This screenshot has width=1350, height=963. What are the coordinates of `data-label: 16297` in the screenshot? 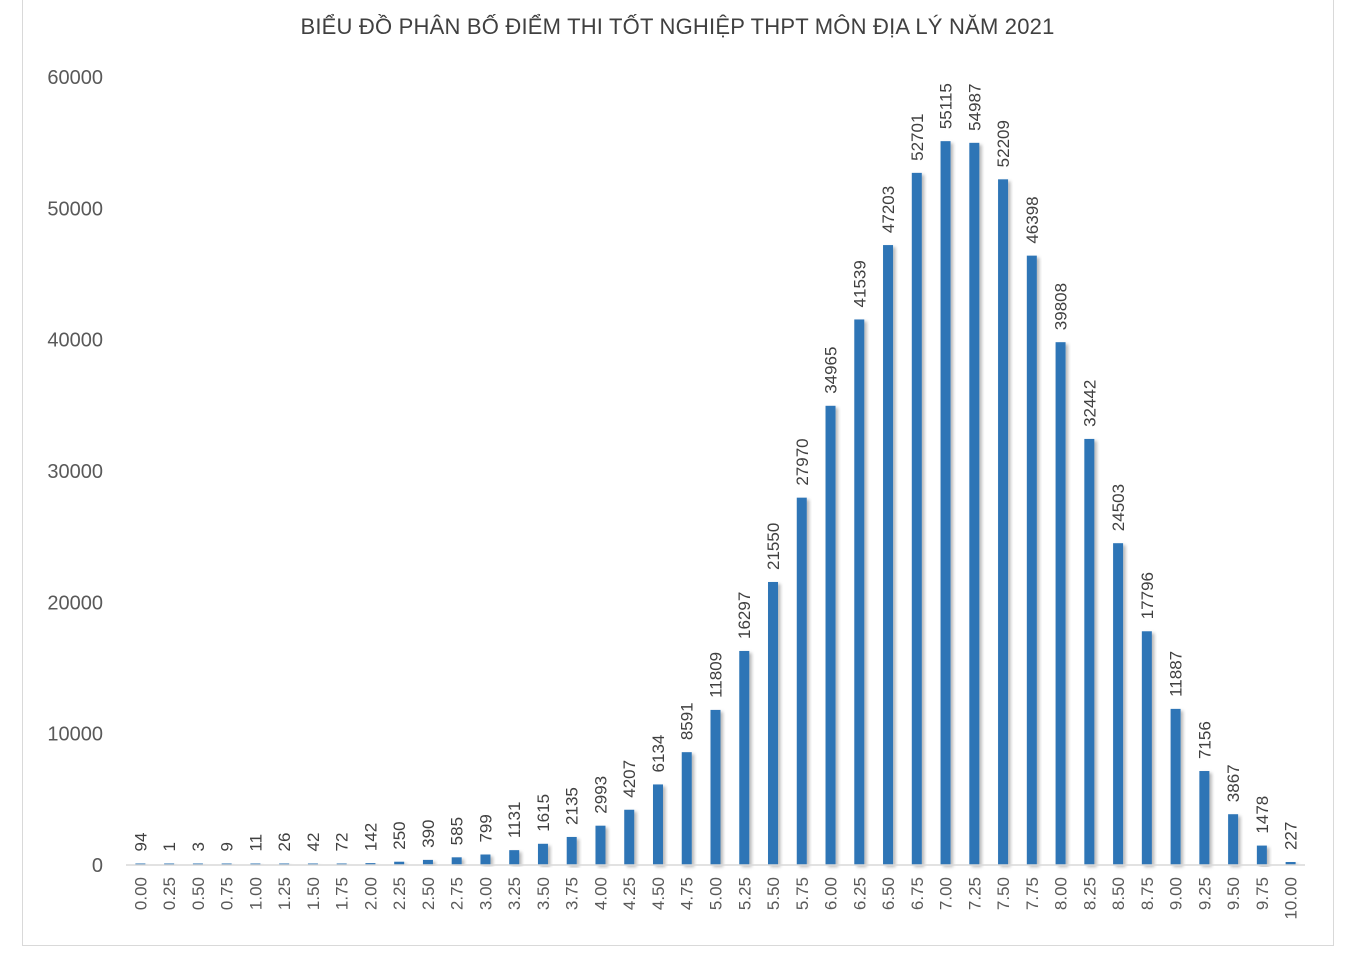 It's located at (744, 615).